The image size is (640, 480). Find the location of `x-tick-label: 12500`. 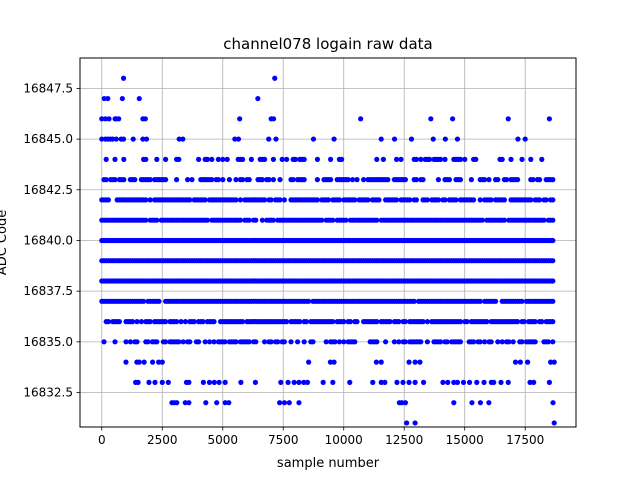

x-tick-label: 12500 is located at coordinates (404, 440).